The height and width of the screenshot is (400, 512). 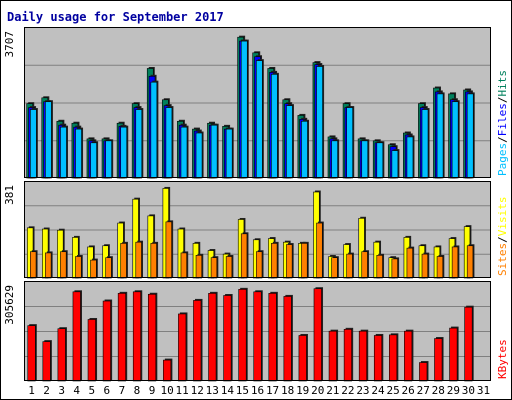 I want to click on x-tick-label-5: 5, so click(x=91, y=390).